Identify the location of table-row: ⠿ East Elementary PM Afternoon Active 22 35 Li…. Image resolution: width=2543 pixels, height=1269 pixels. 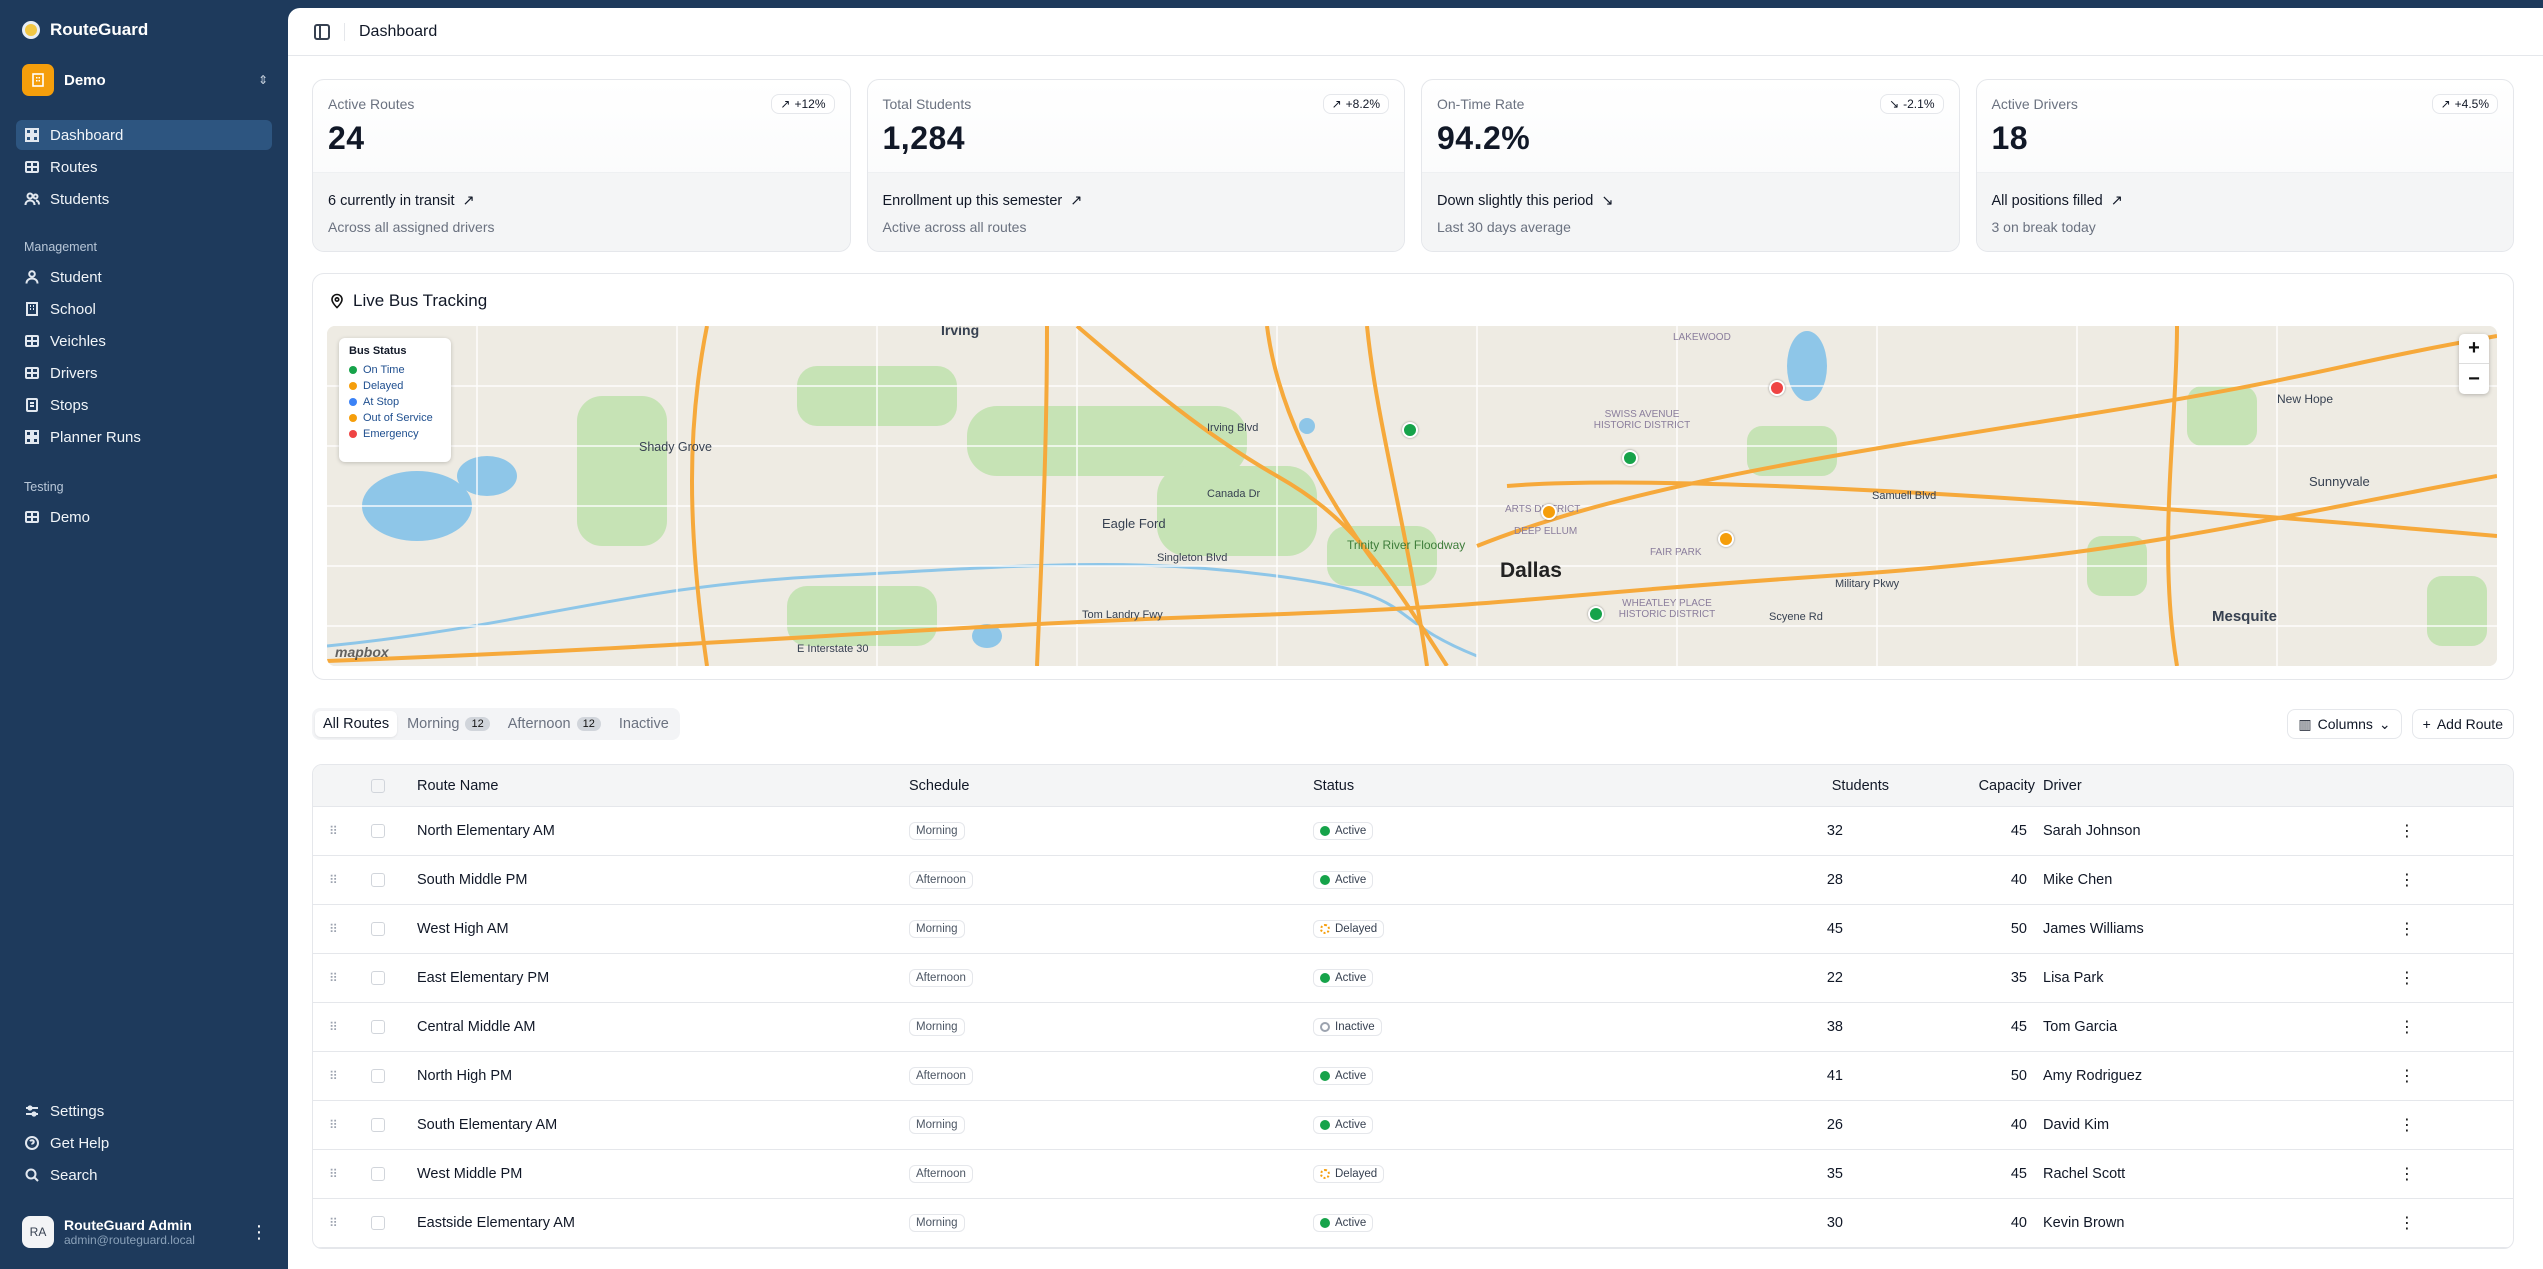
(1413, 978).